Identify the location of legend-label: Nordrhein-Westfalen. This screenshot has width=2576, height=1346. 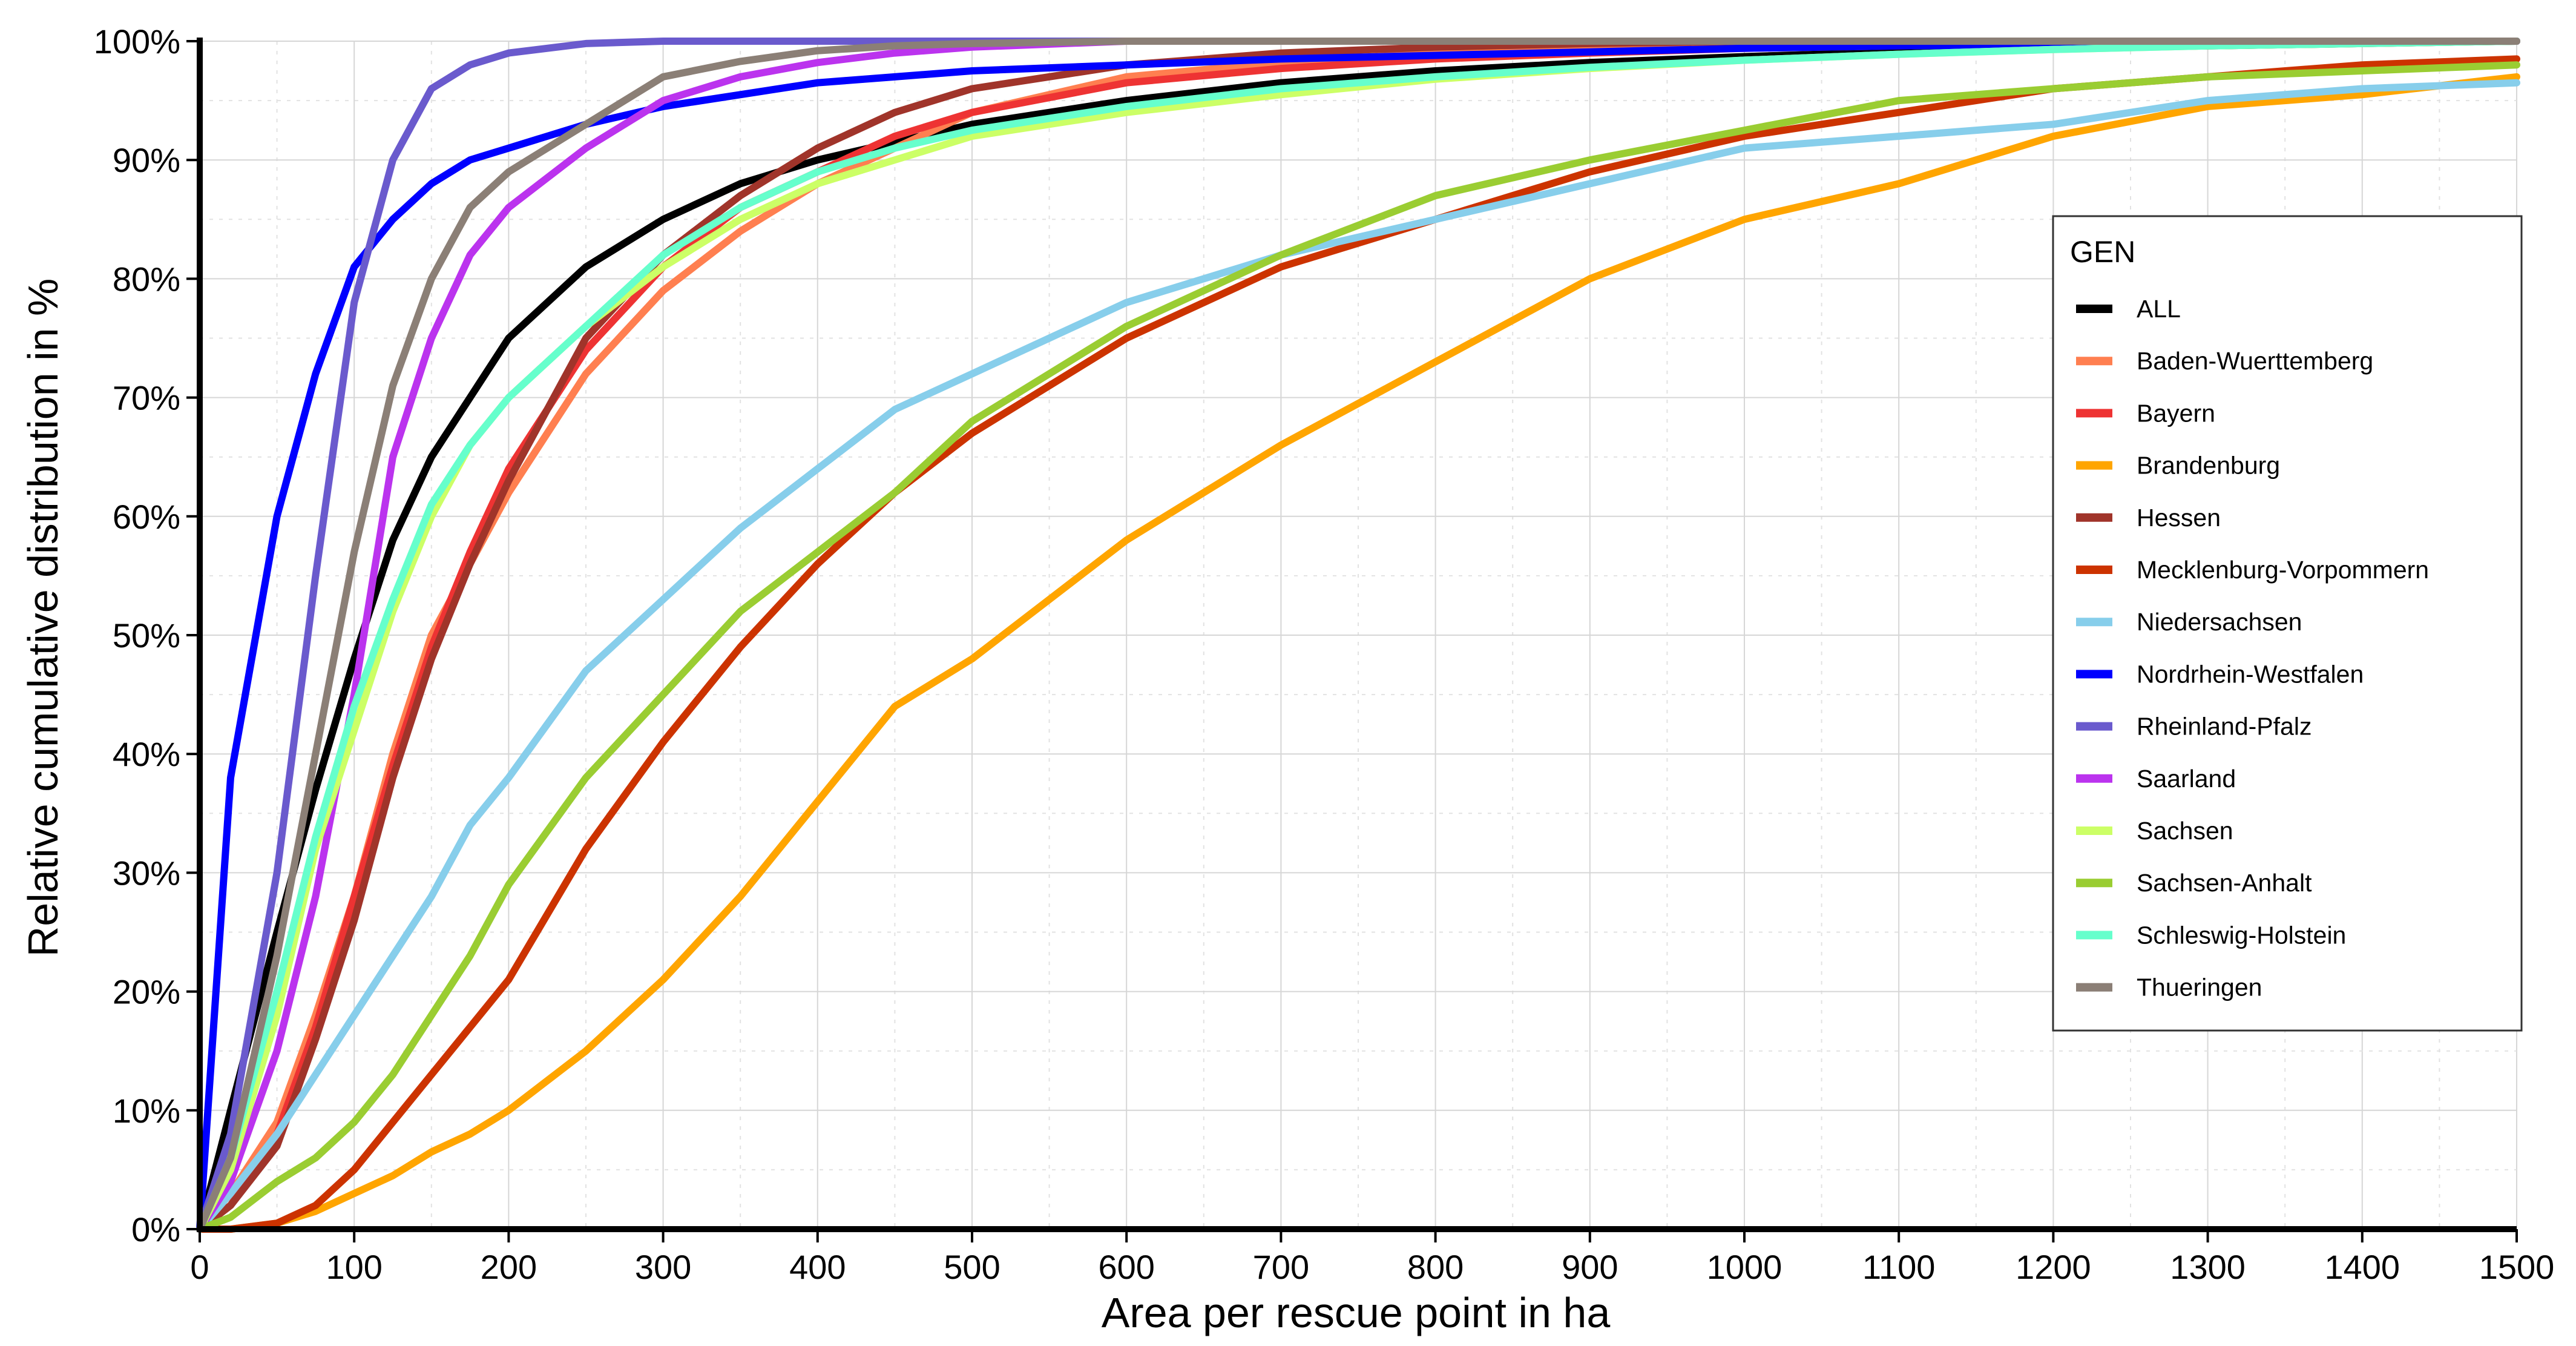
(2250, 674).